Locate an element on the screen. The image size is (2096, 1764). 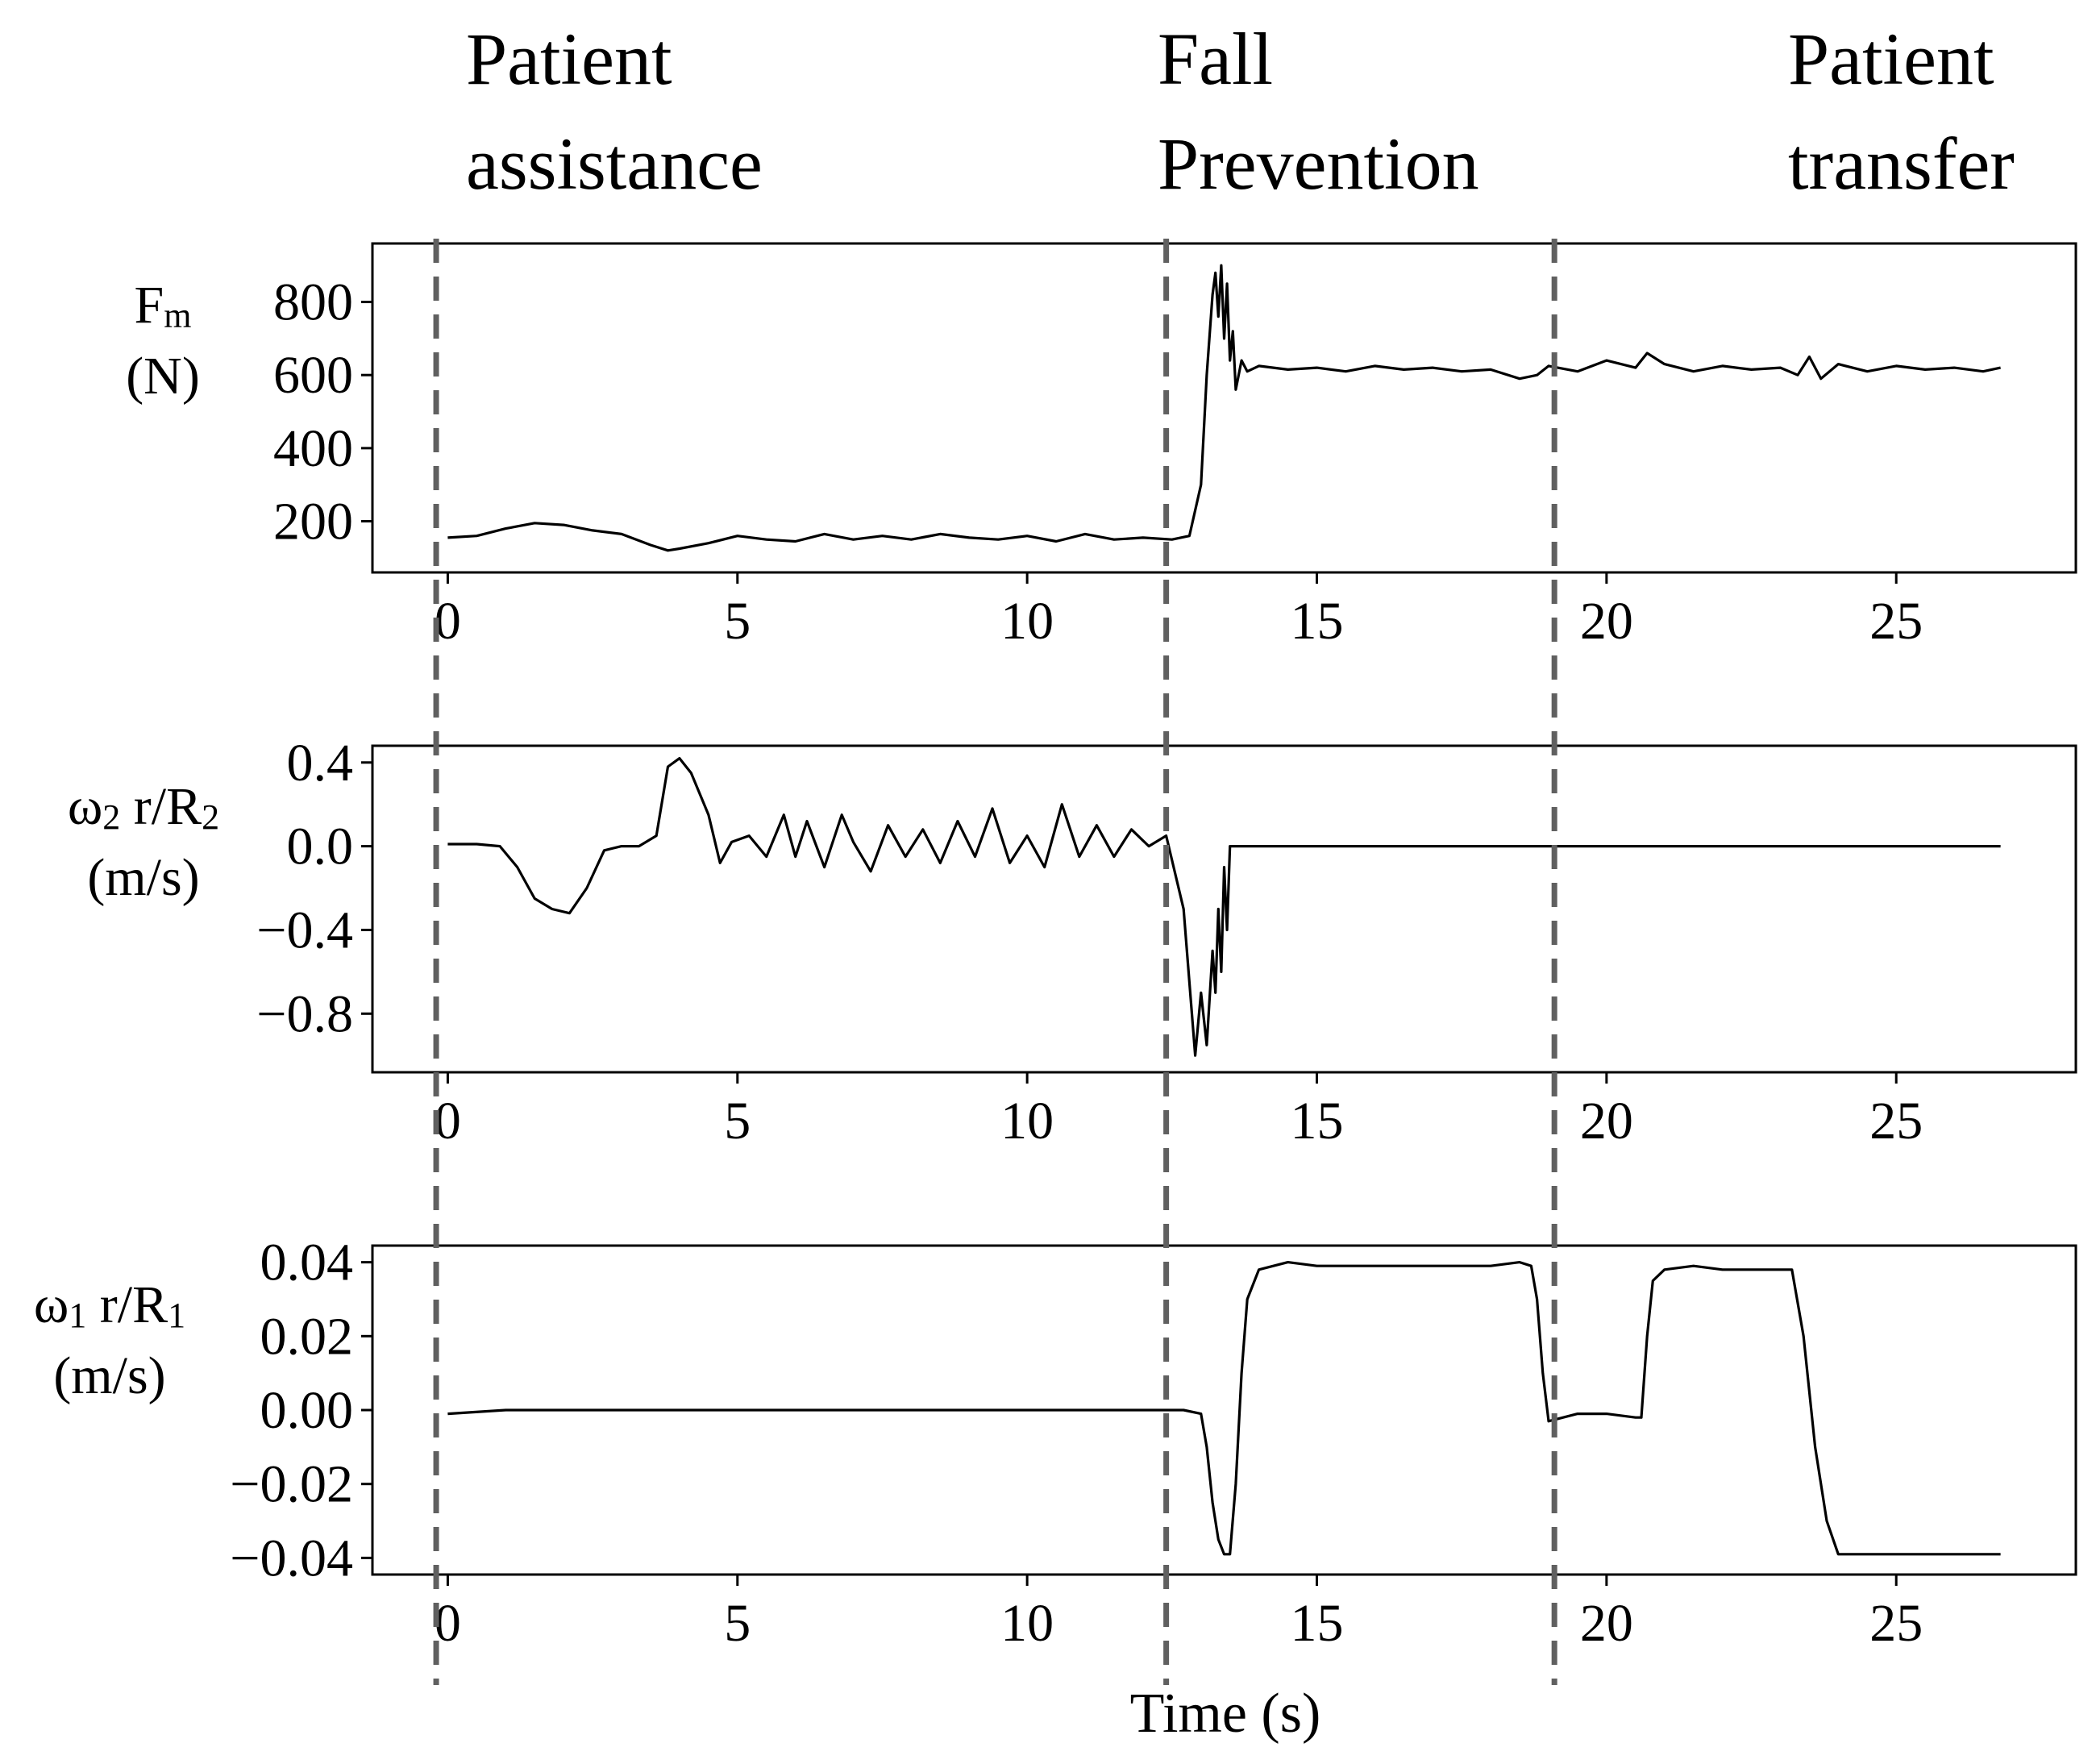
force-xtick-label: 15 is located at coordinates (1316, 621).